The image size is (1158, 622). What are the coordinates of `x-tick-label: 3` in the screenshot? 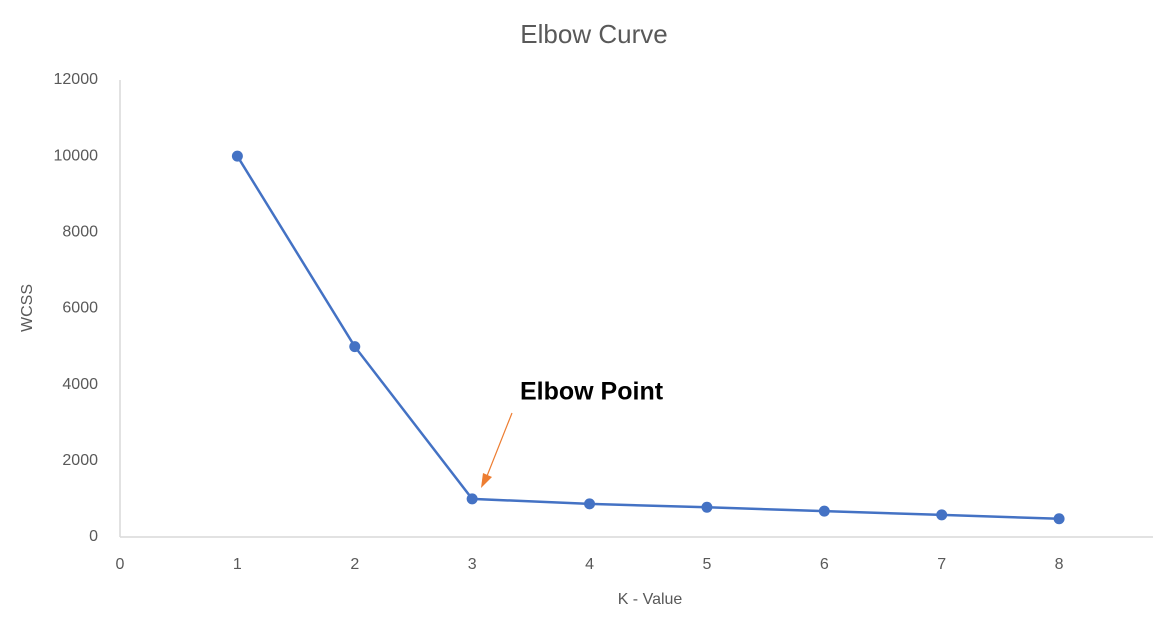 It's located at (472, 564).